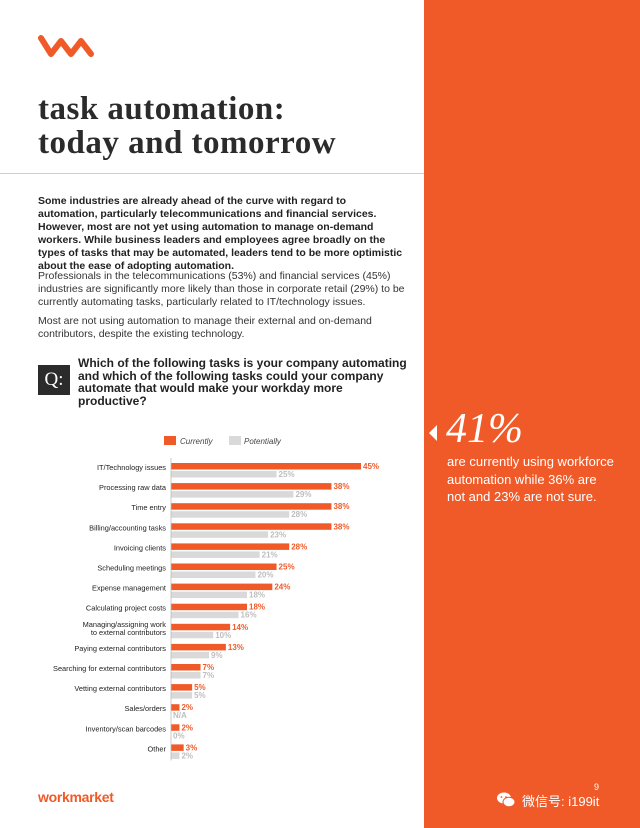 This screenshot has width=640, height=828. I want to click on wechat-icon, so click(506, 800).